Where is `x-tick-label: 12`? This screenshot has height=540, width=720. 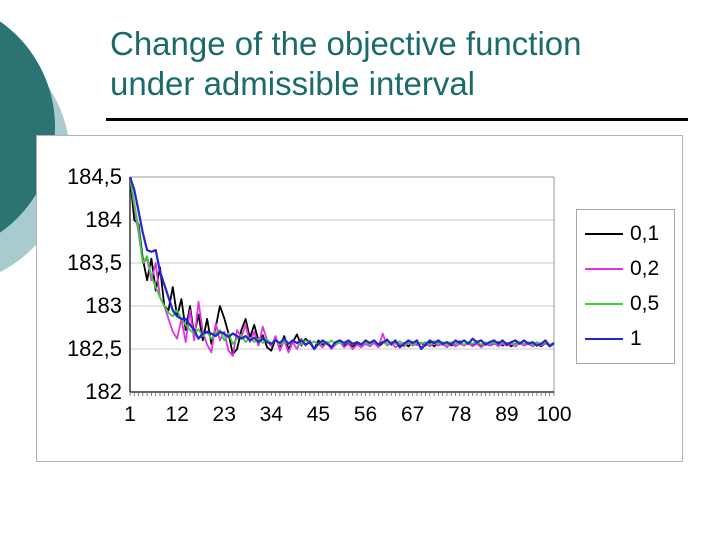
x-tick-label: 12 is located at coordinates (176, 414).